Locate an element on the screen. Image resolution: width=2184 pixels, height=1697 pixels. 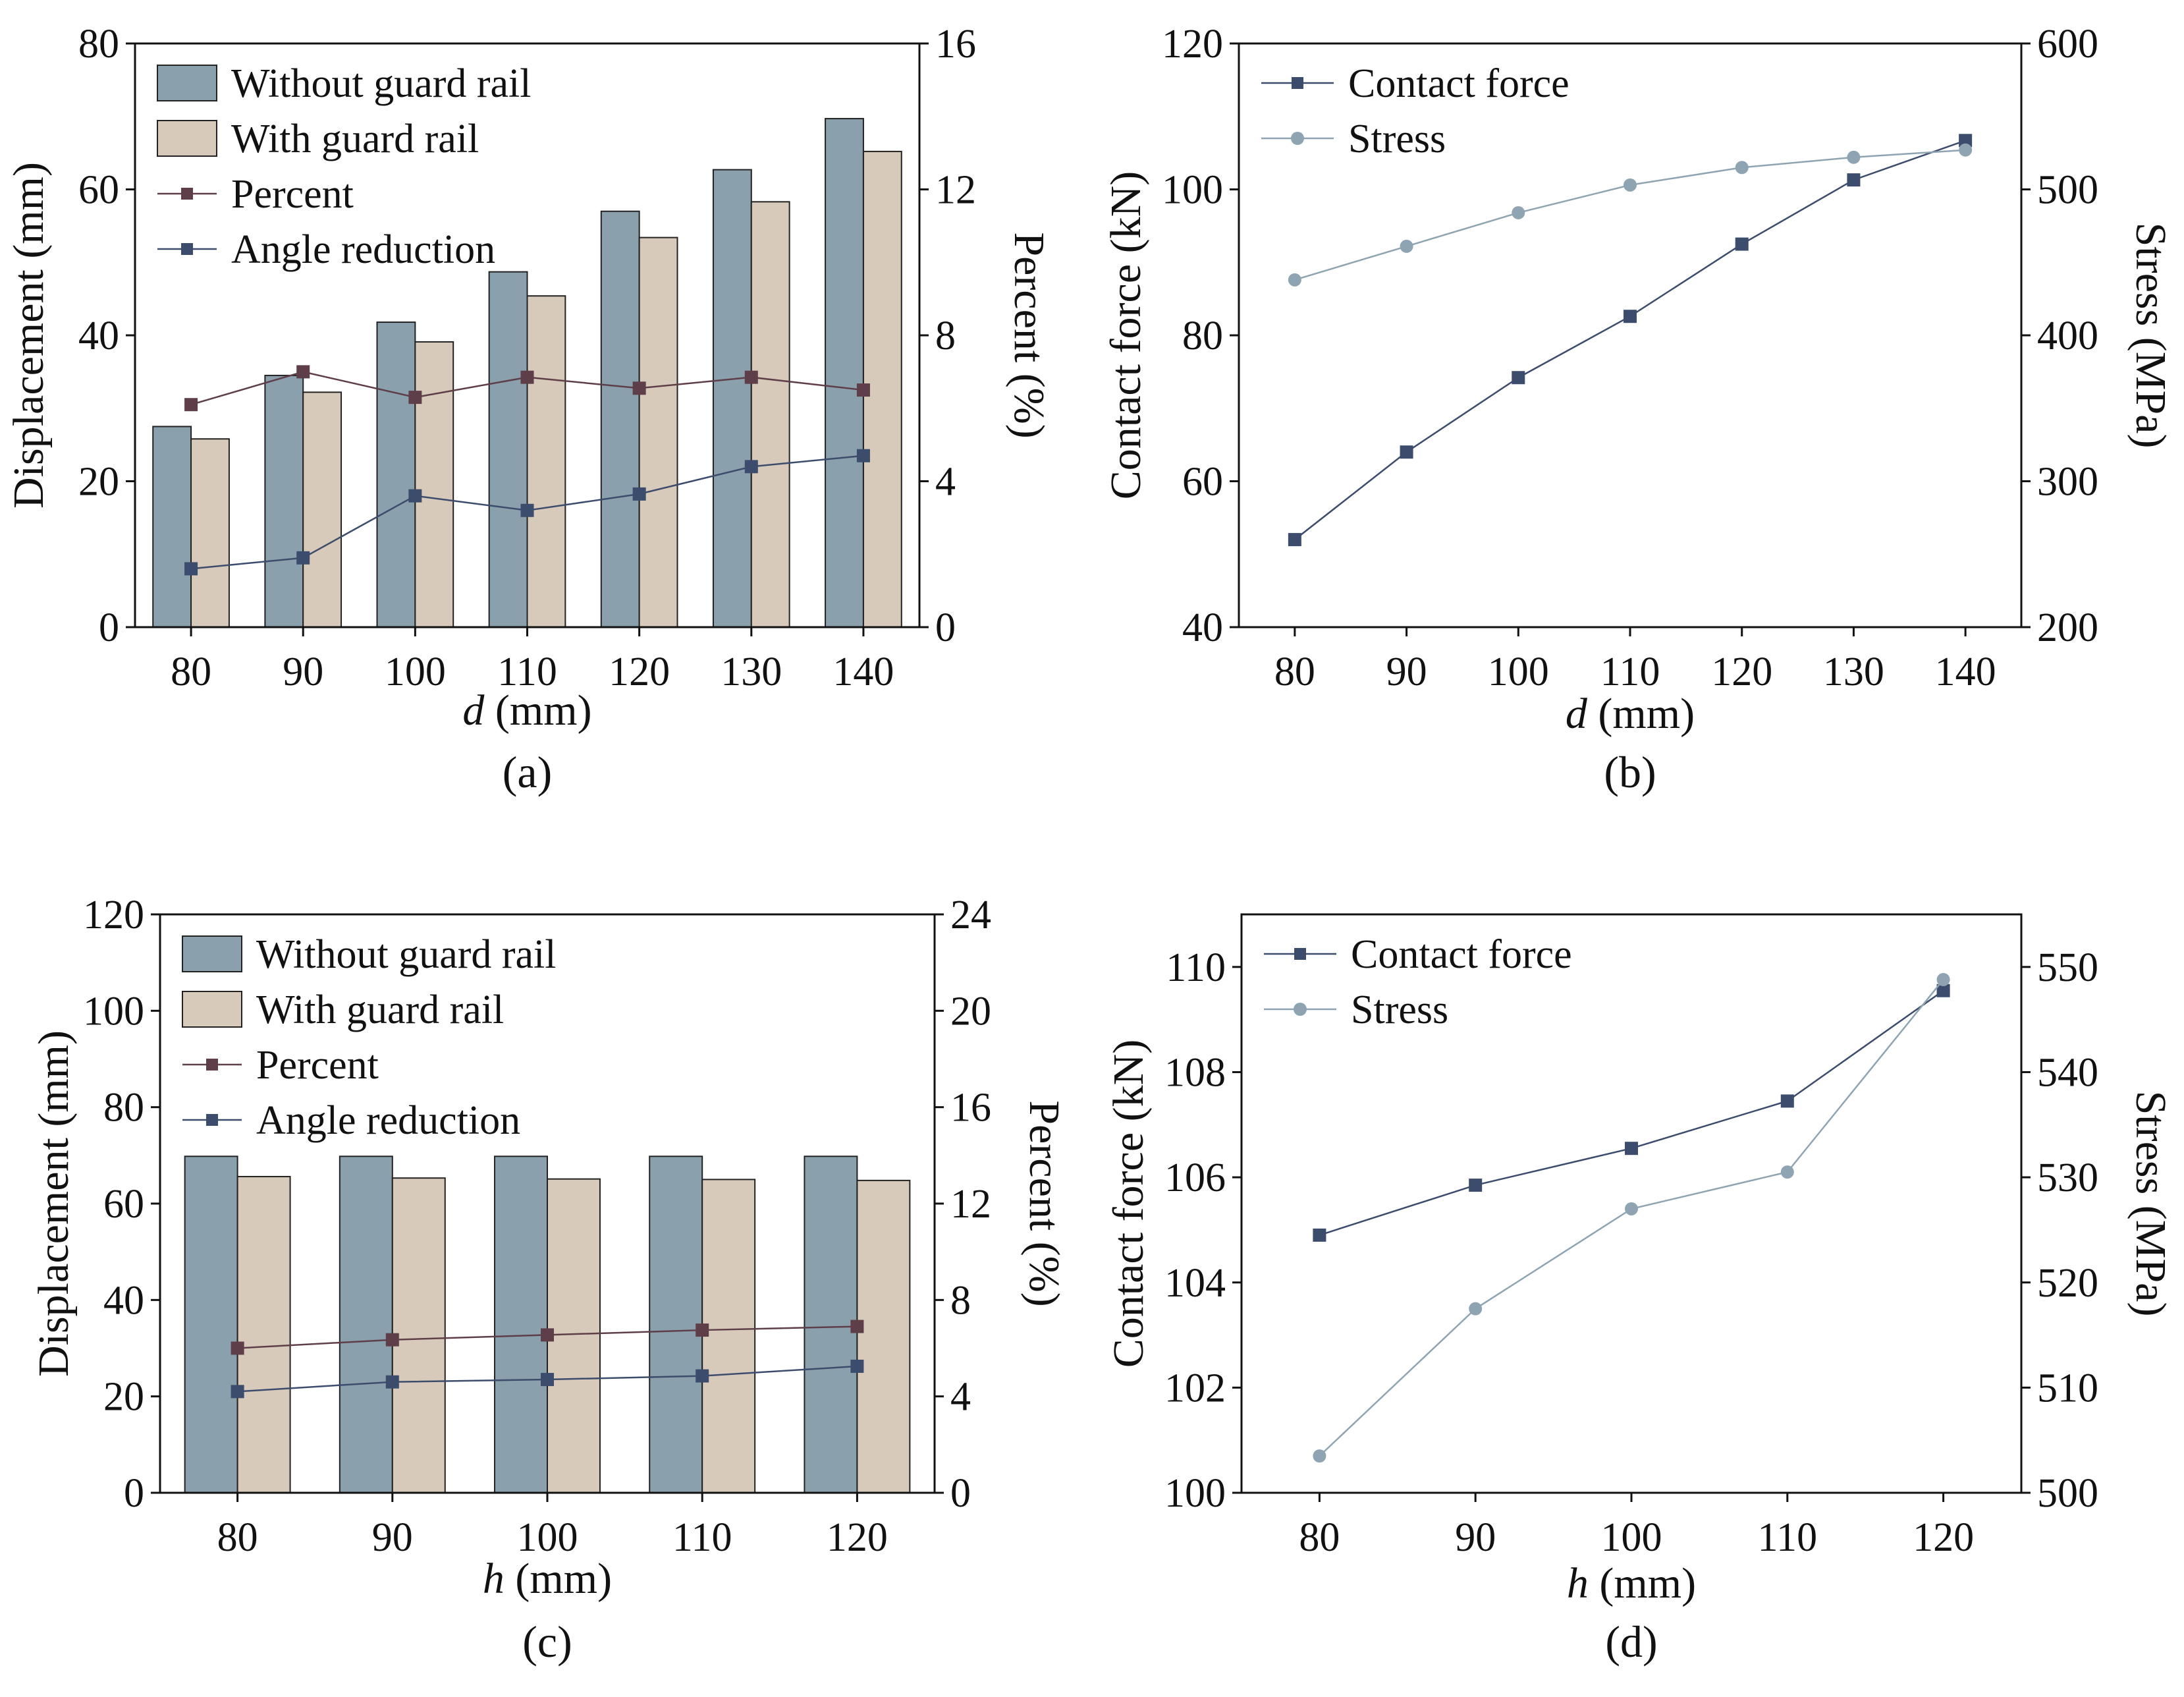
y-right-tick-label: 550 is located at coordinates (2067, 967).